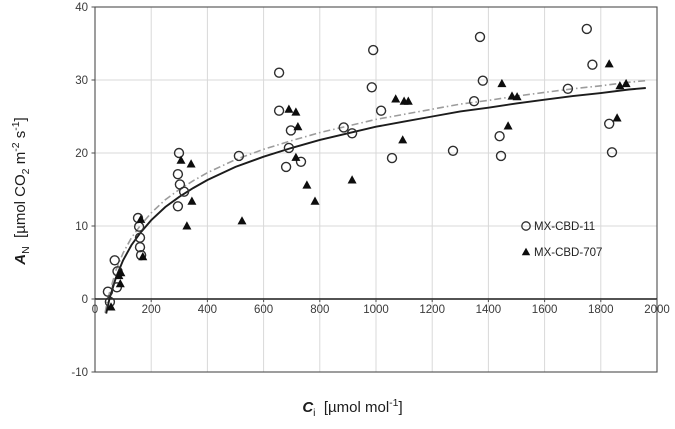 The height and width of the screenshot is (429, 675). Describe the element at coordinates (151, 310) in the screenshot. I see `x-tick-label: 200` at that location.